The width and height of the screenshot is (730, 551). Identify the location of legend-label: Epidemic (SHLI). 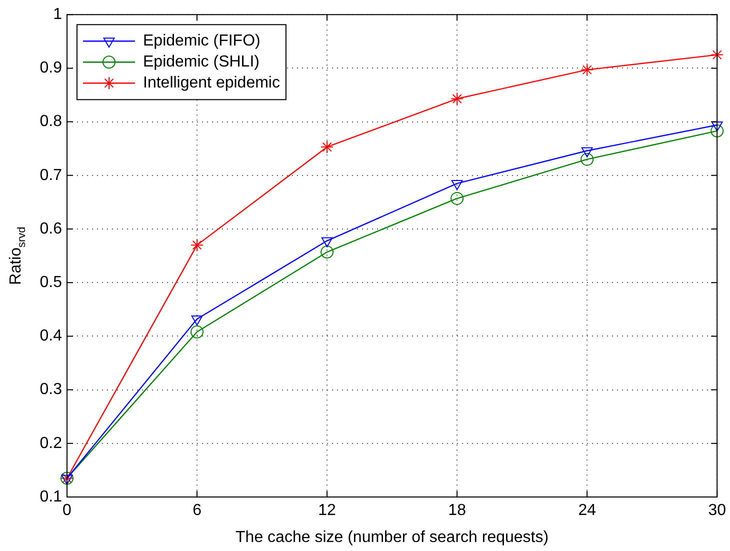
(201, 62).